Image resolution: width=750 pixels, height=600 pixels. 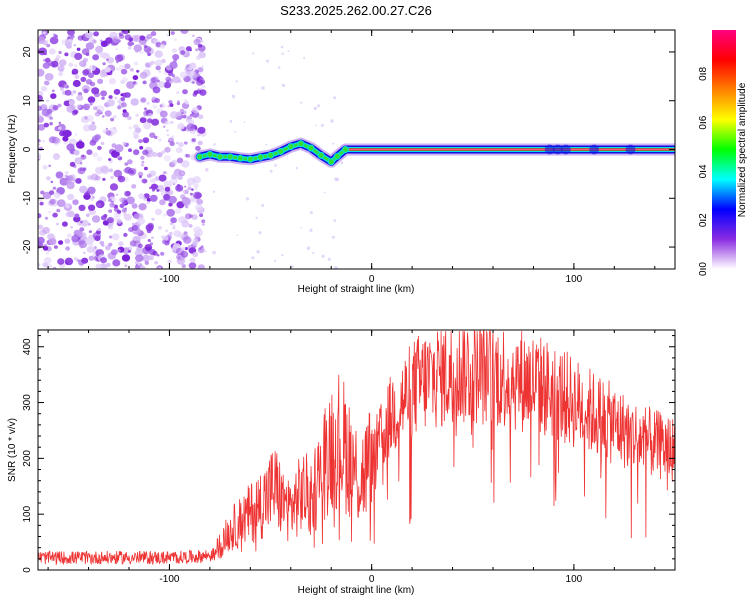 I want to click on trace-point, so click(x=311, y=148).